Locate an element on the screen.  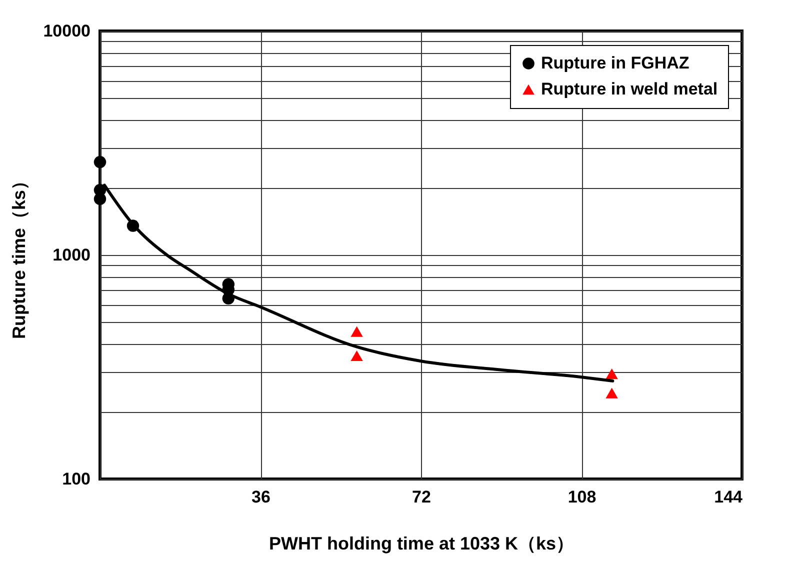
x-tick-label: 108 is located at coordinates (582, 497).